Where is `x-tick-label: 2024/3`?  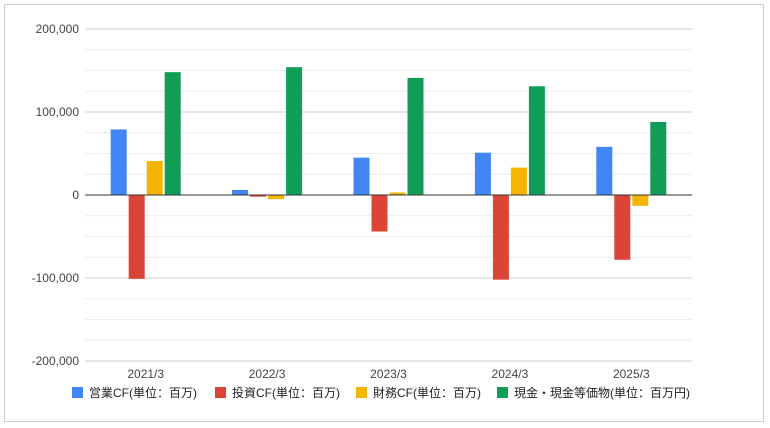 x-tick-label: 2024/3 is located at coordinates (510, 374).